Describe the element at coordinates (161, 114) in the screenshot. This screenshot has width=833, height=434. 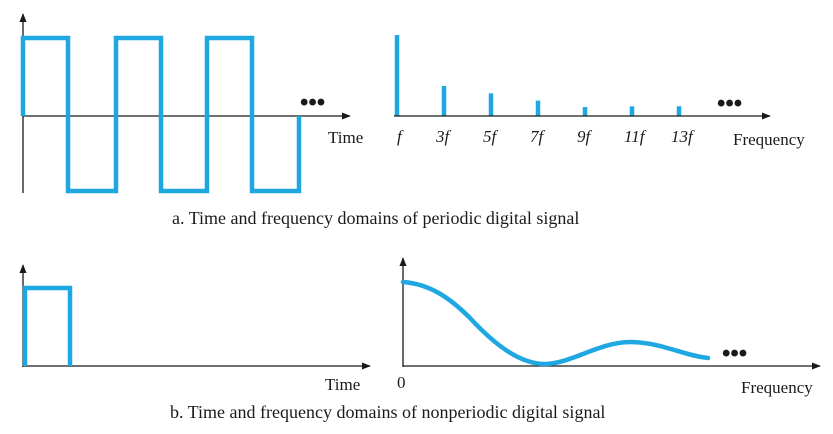
I see `periodic-square-wave` at that location.